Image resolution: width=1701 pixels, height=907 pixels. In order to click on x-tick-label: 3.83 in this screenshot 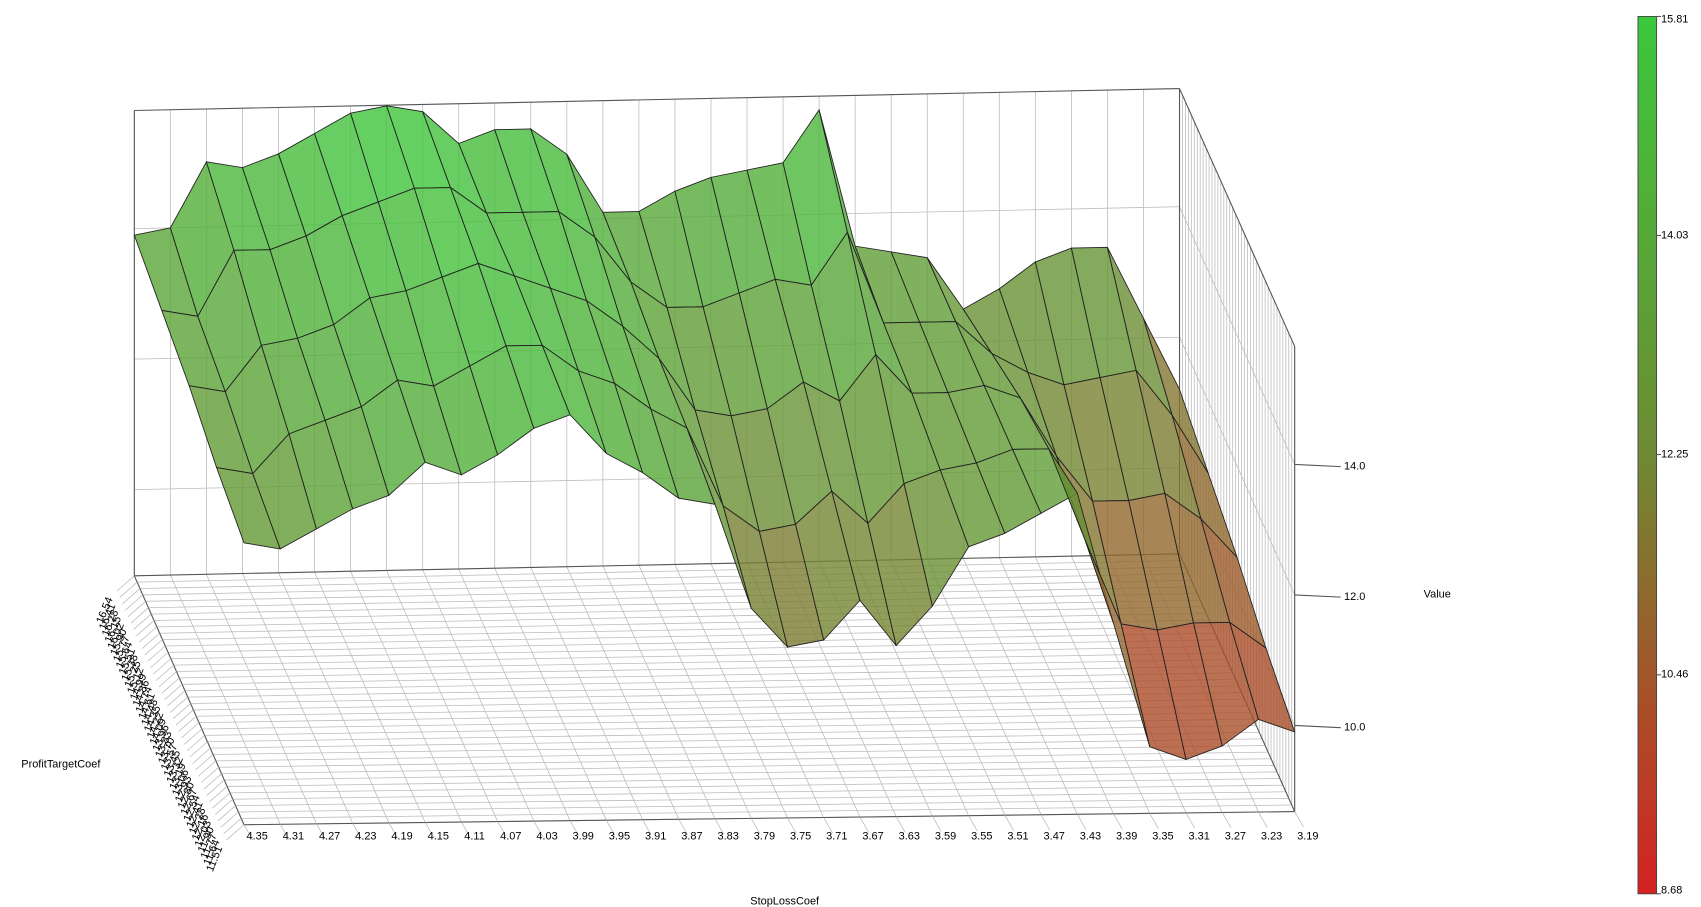, I will do `click(727, 837)`.